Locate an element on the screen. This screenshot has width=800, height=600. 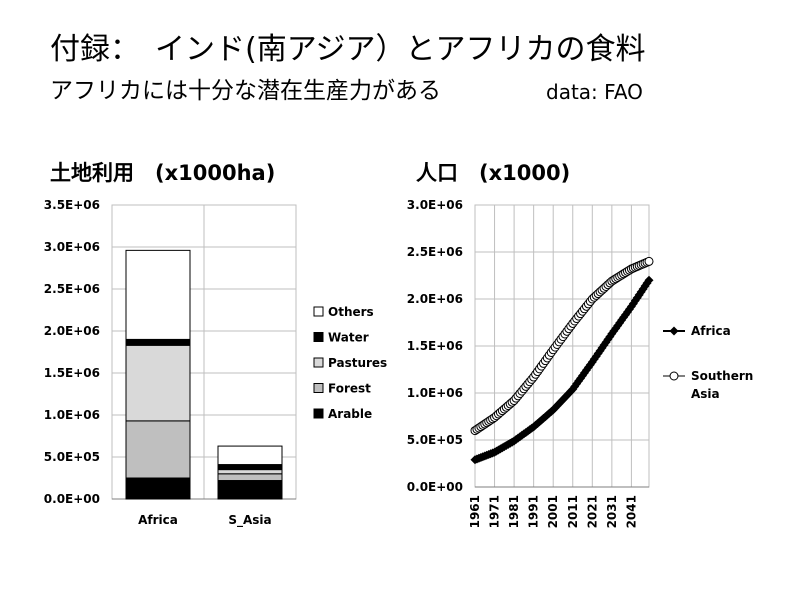
land-y-tick-label: 0.0E+00 is located at coordinates (72, 499).